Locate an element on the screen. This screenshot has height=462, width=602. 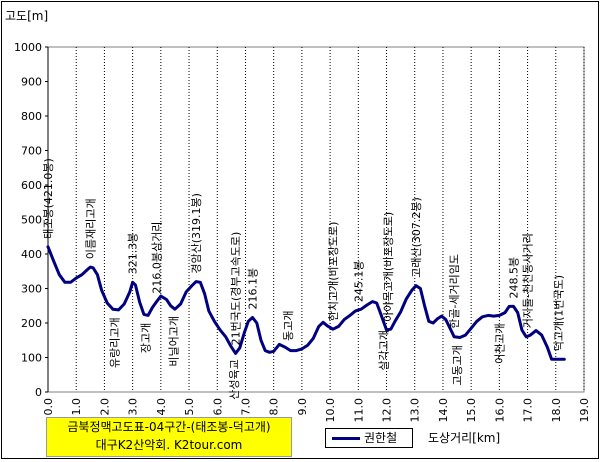
peak-annotation: 거지둘-천천동사거리 is located at coordinates (528, 280).